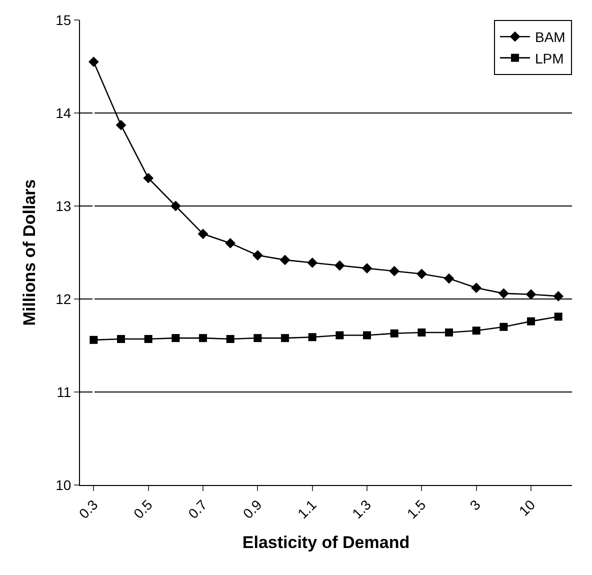  What do you see at coordinates (64, 112) in the screenshot?
I see `y-tick-label: 14` at bounding box center [64, 112].